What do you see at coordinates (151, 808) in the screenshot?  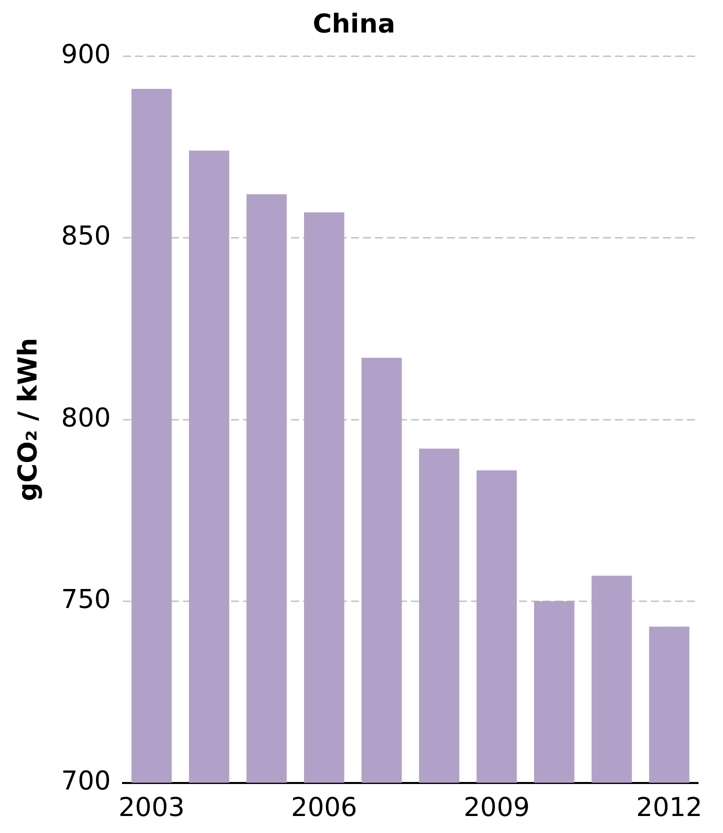 I see `x-tick-label: 2003` at bounding box center [151, 808].